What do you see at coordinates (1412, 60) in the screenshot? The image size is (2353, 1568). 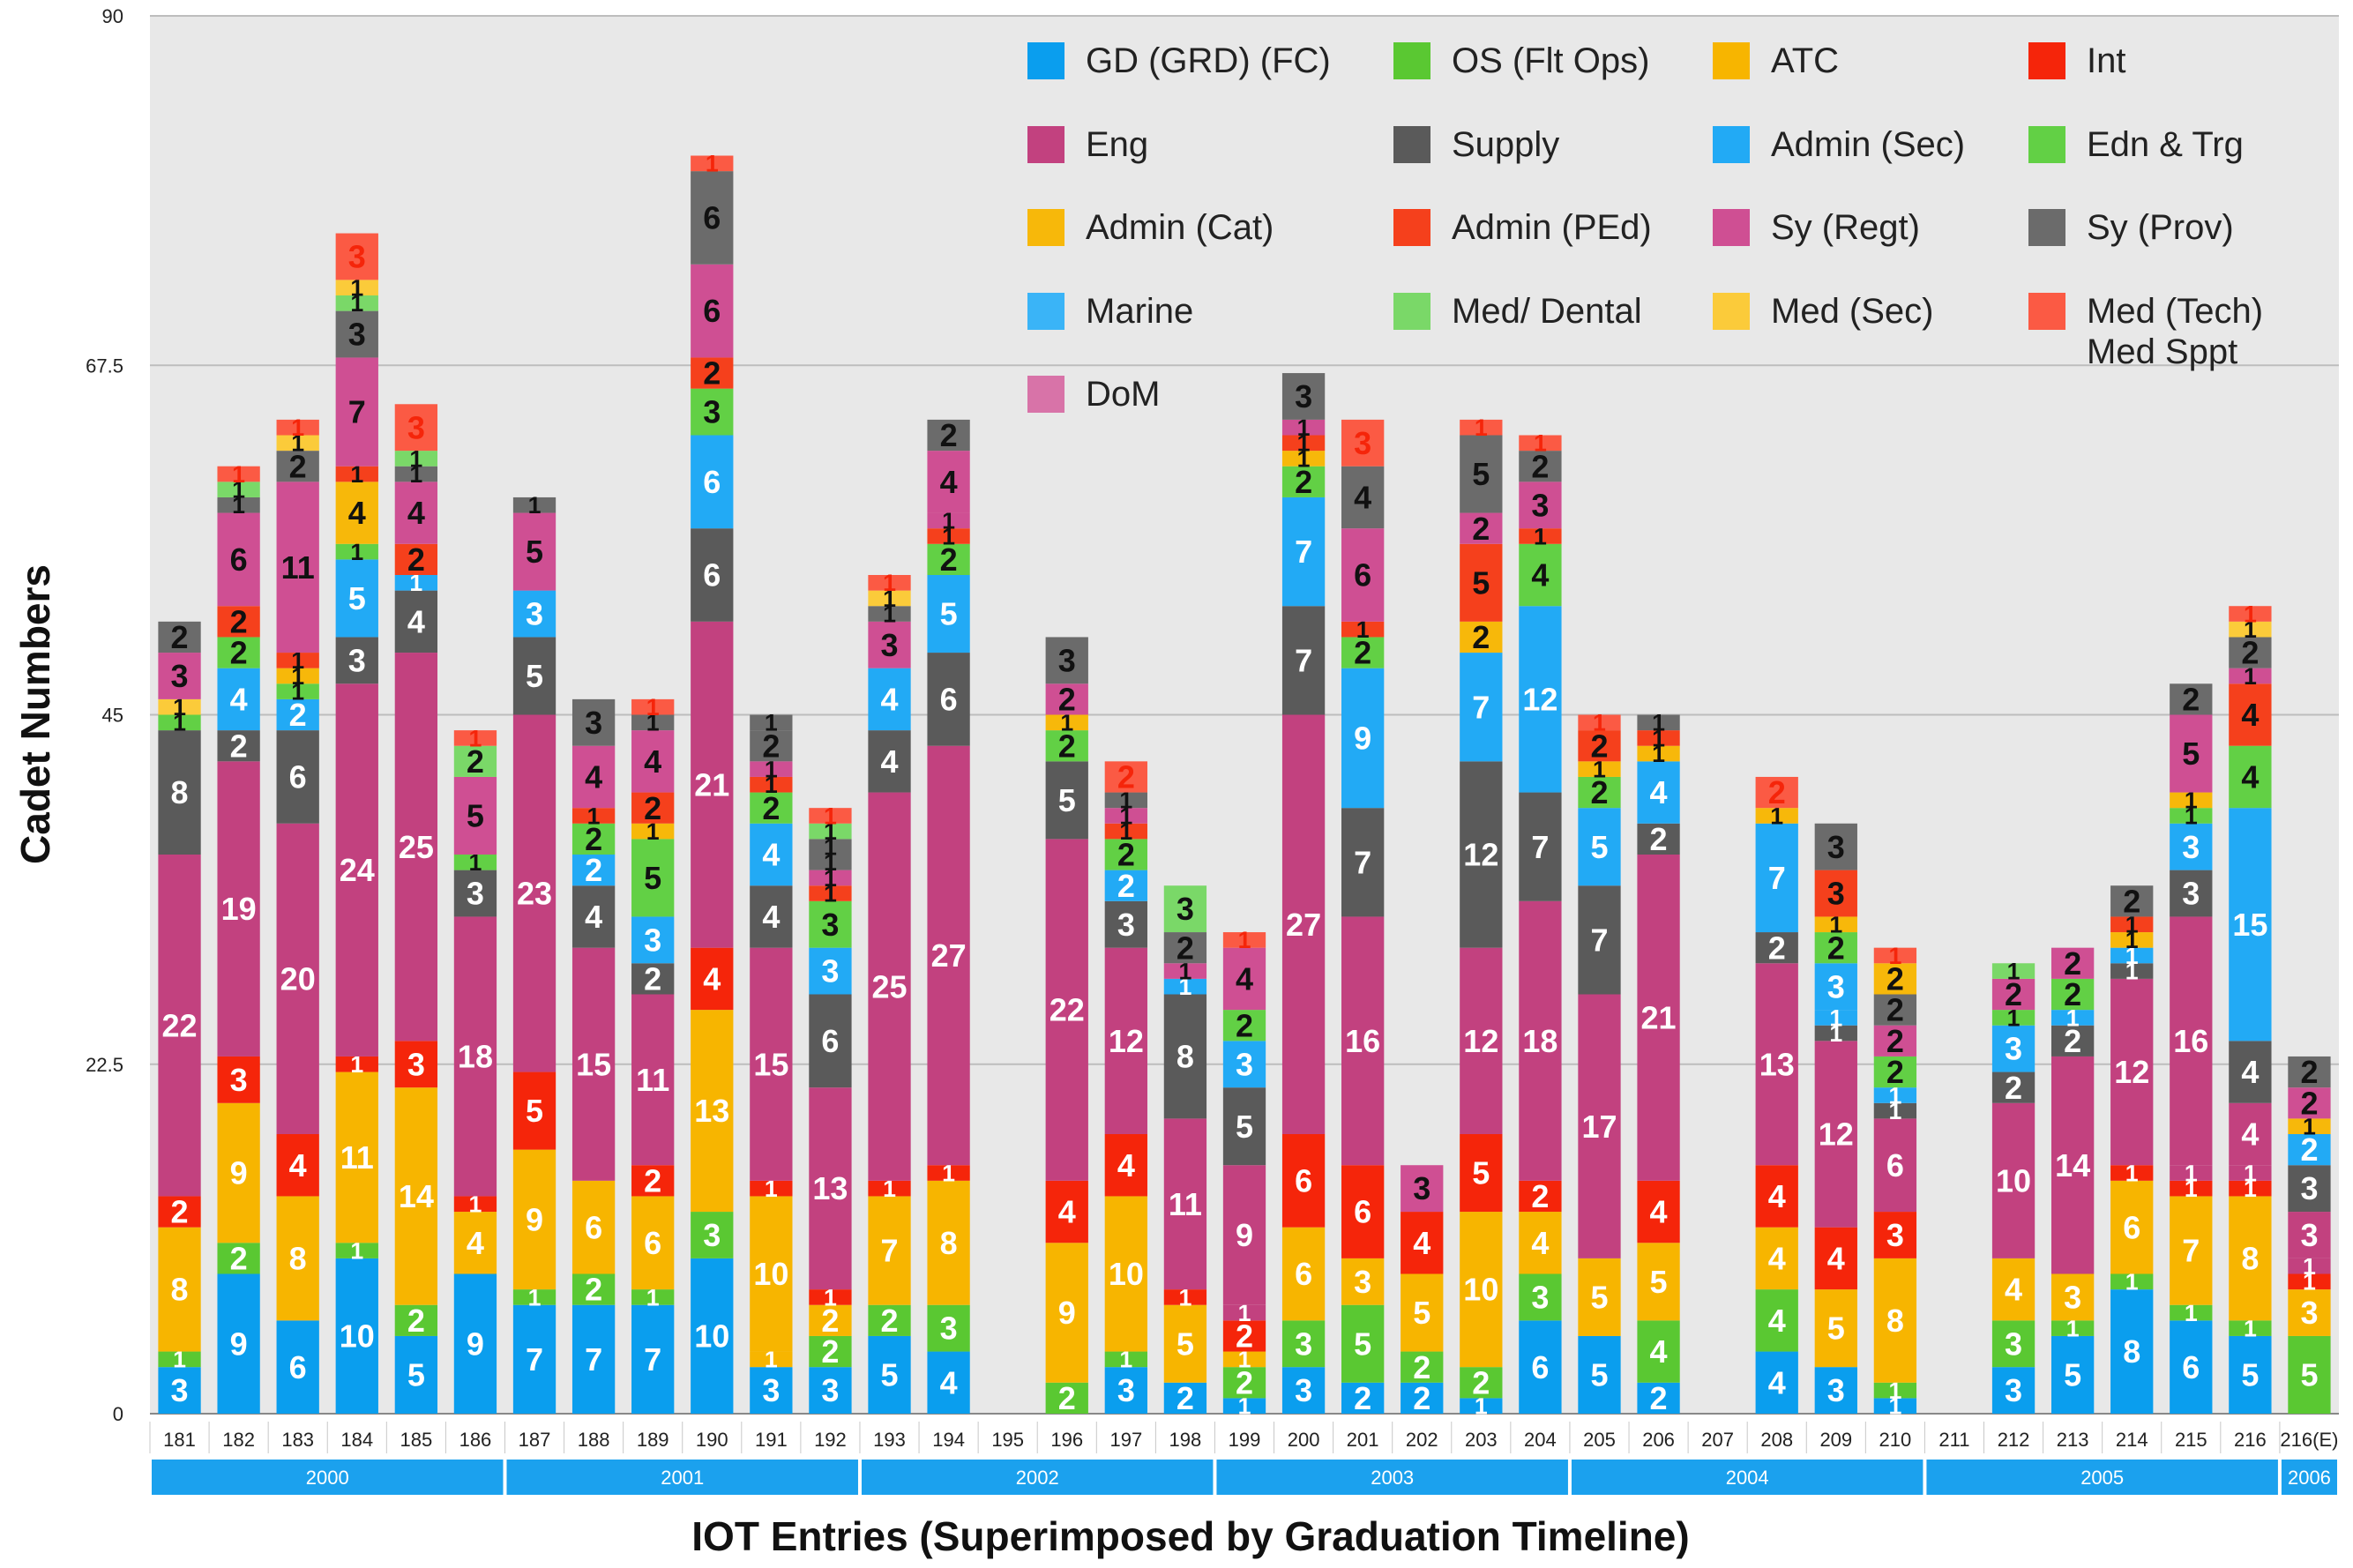 I see `legend-swatch` at bounding box center [1412, 60].